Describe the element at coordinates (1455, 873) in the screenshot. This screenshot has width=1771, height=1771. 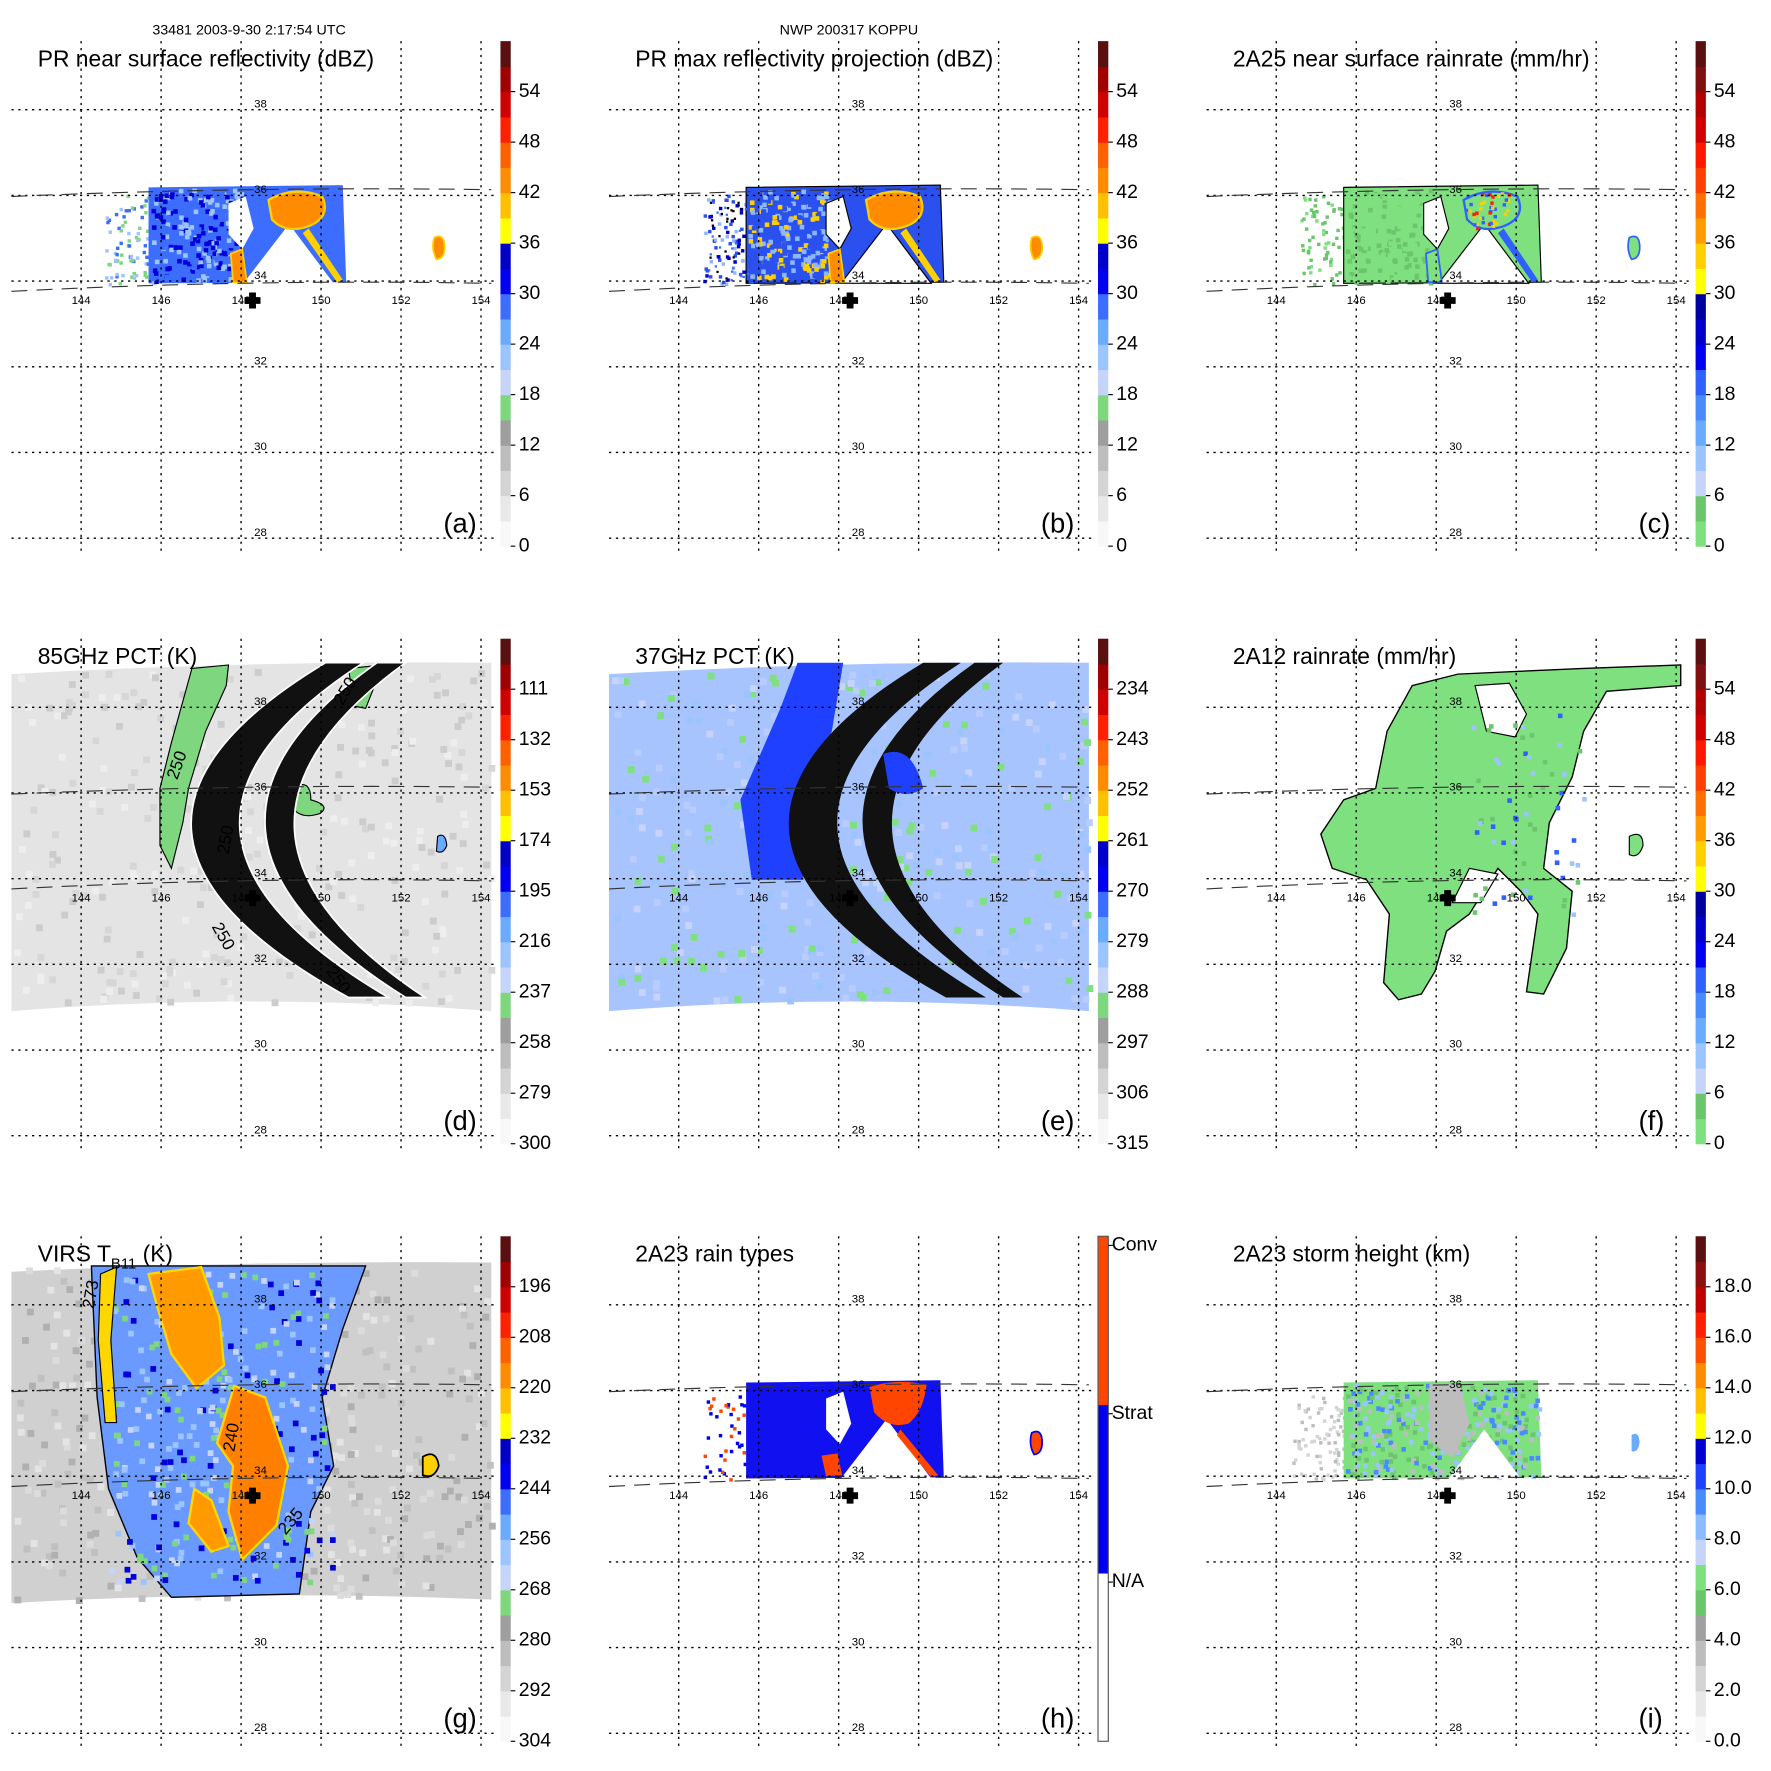
I see `lat-tick-label: 34` at that location.